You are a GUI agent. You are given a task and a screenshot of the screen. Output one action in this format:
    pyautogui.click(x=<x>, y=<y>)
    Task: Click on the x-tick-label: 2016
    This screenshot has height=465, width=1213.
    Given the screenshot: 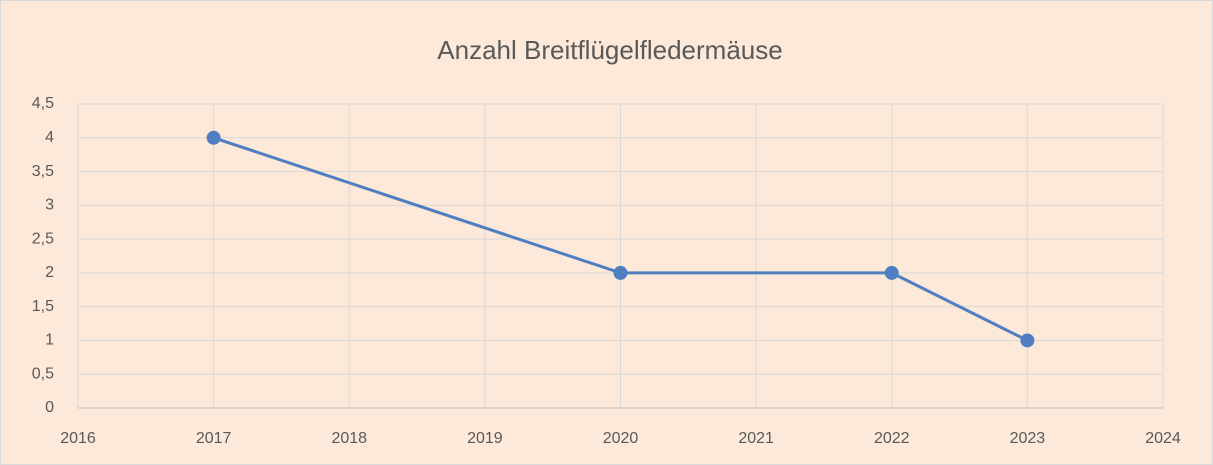 What is the action you would take?
    pyautogui.click(x=78, y=438)
    